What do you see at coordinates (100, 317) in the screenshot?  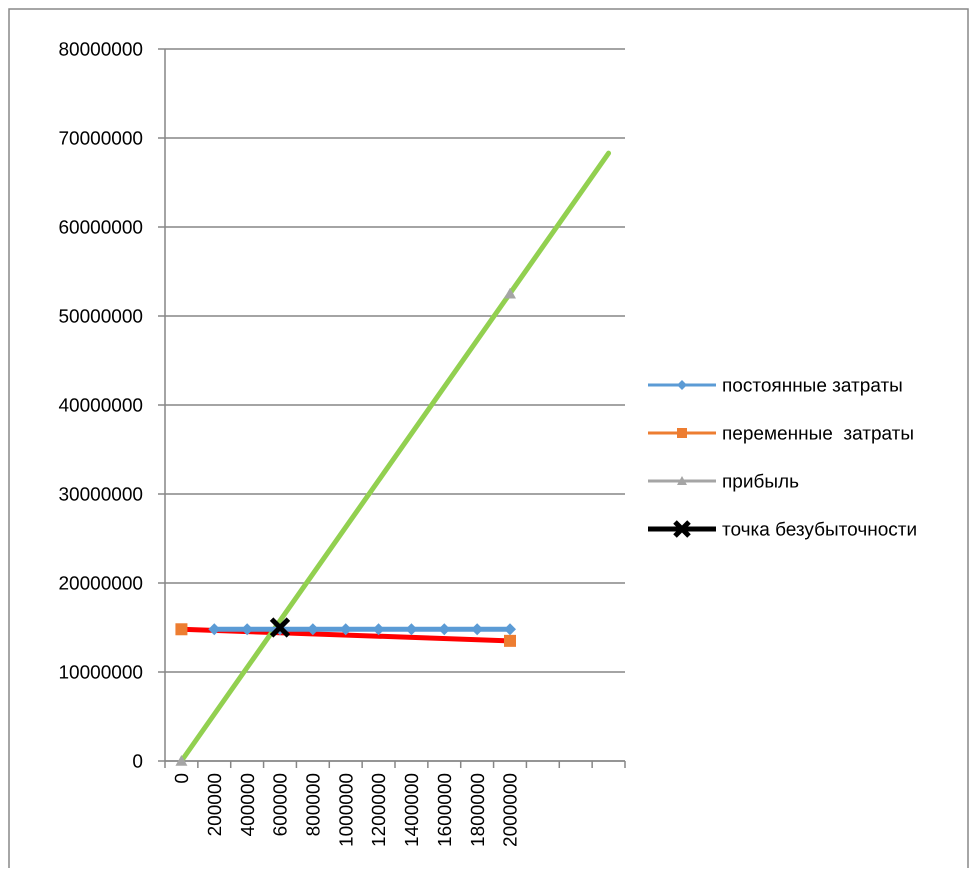 I see `y-tick-label: 50000000` at bounding box center [100, 317].